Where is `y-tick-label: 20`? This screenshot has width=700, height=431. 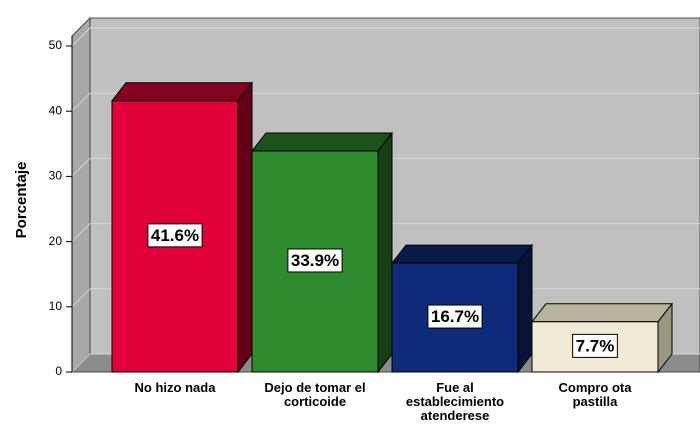 y-tick-label: 20 is located at coordinates (56, 241).